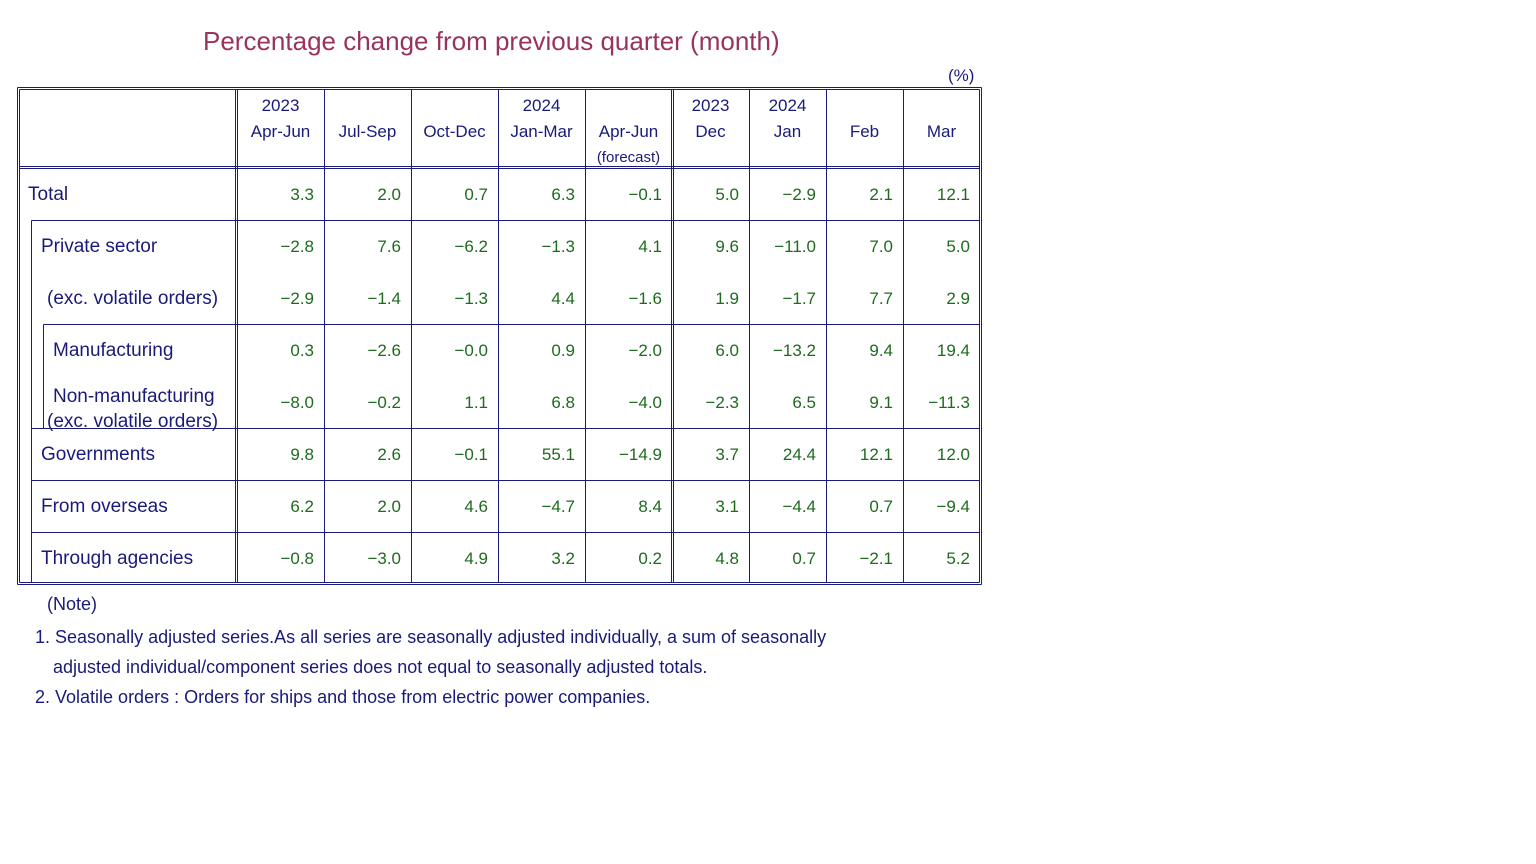  I want to click on table-cell-value: −2.1, so click(876, 558).